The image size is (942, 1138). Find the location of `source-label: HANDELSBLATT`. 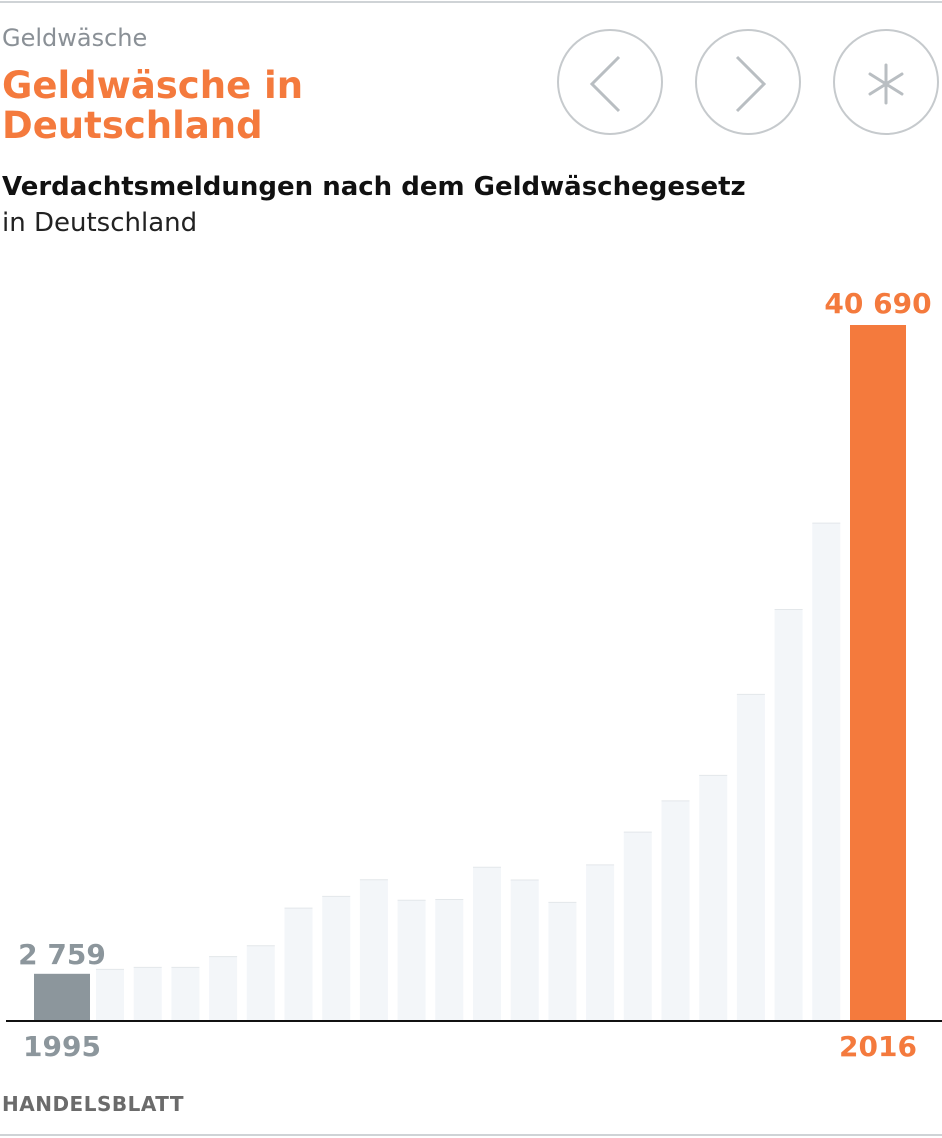

source-label: HANDELSBLATT is located at coordinates (93, 1104).